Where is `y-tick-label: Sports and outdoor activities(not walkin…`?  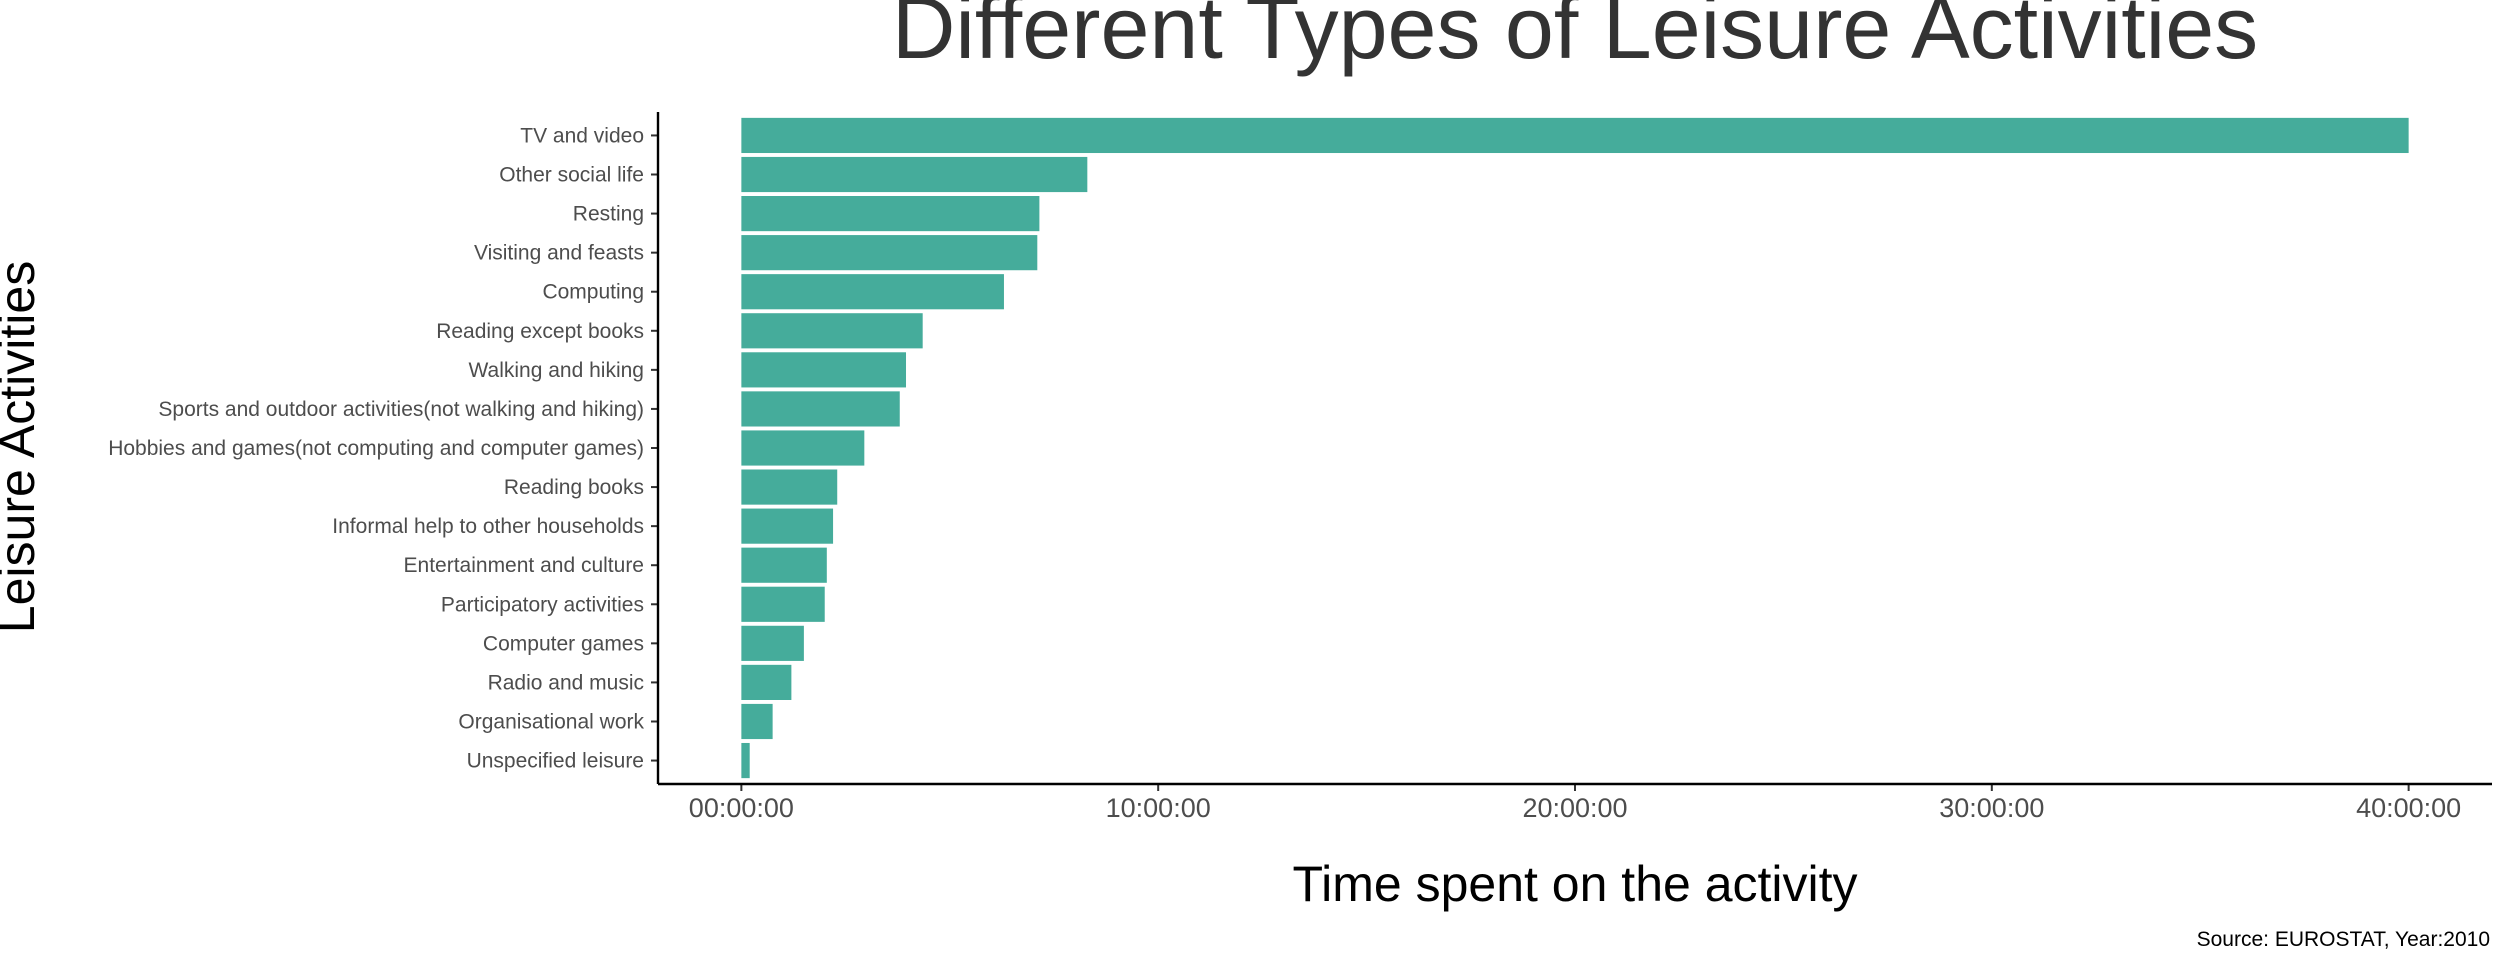 y-tick-label: Sports and outdoor activities(not walkin… is located at coordinates (401, 409).